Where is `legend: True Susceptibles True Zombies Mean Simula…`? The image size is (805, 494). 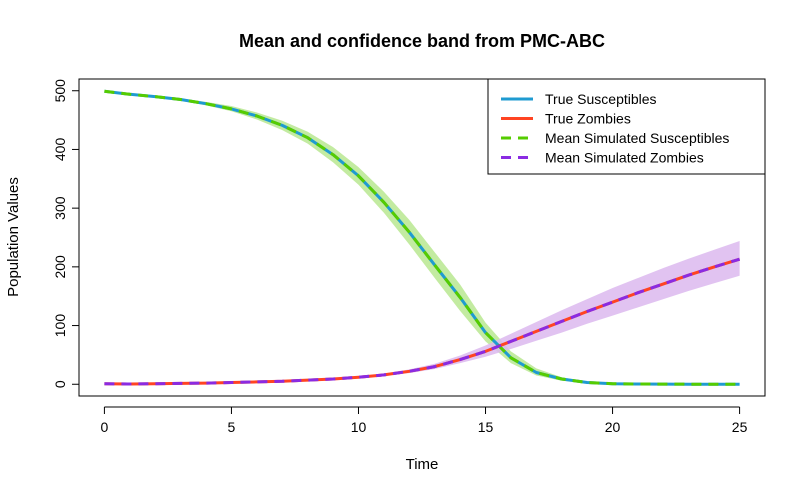
legend: True Susceptibles True Zombies Mean Simula… is located at coordinates (626, 126).